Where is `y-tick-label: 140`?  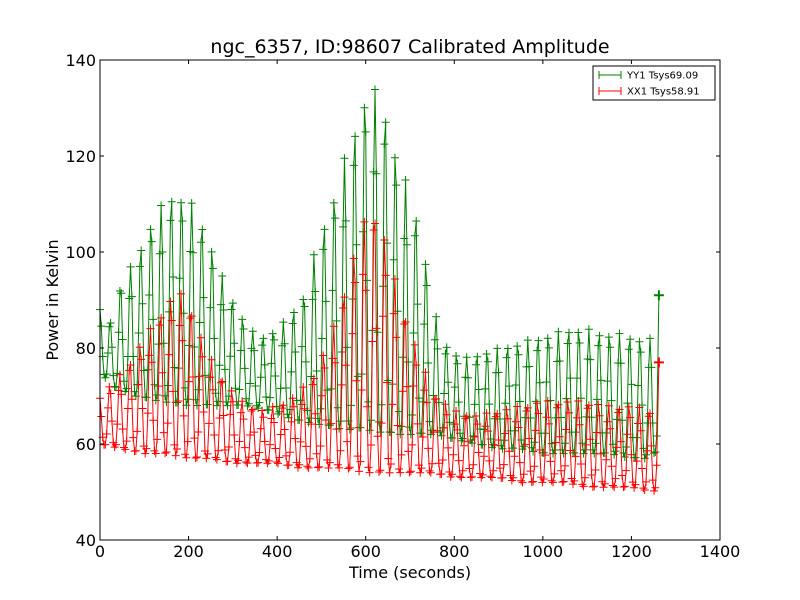 y-tick-label: 140 is located at coordinates (80, 60).